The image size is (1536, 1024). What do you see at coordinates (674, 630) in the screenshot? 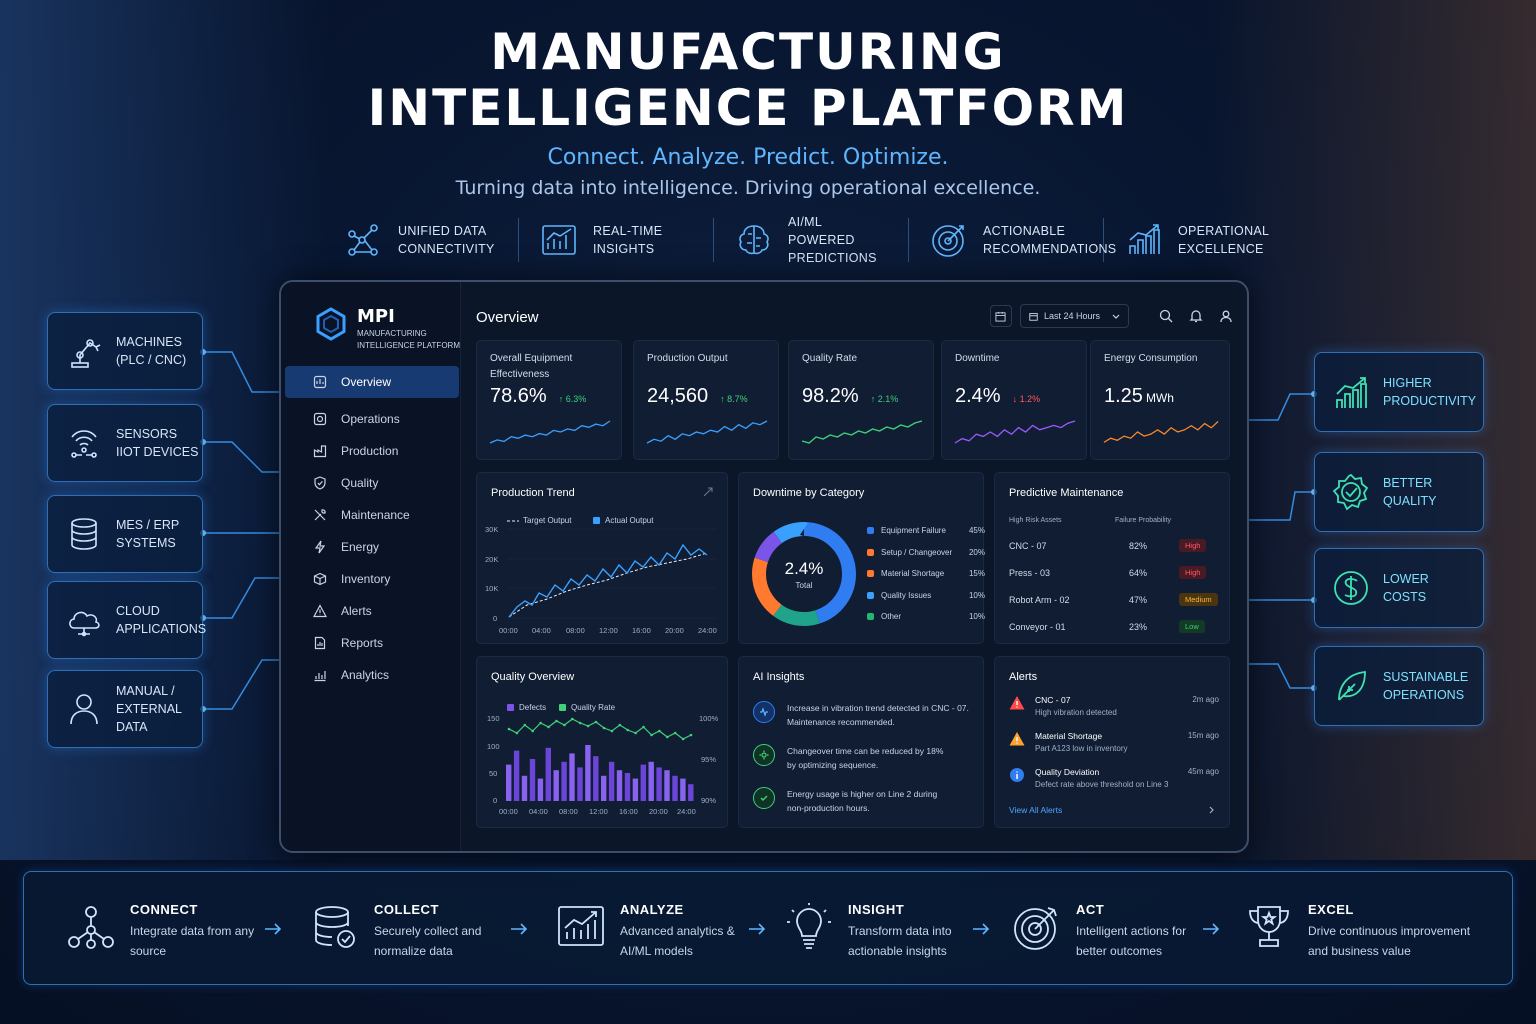
I see `x-tick: 20:00` at bounding box center [674, 630].